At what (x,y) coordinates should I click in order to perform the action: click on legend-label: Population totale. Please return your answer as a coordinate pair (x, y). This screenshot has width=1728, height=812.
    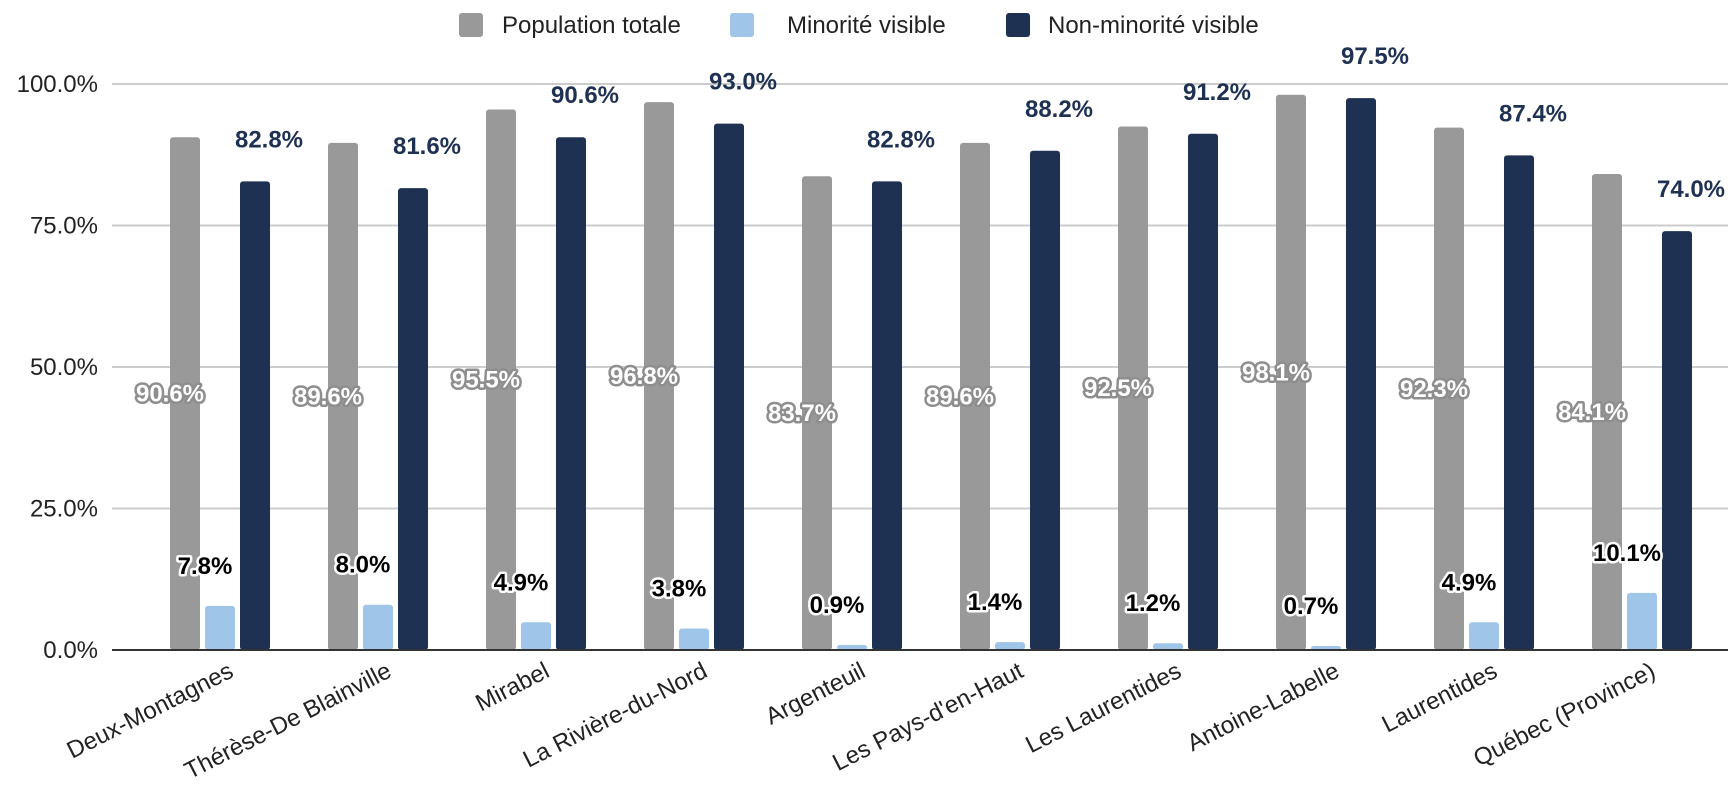
    Looking at the image, I should click on (591, 25).